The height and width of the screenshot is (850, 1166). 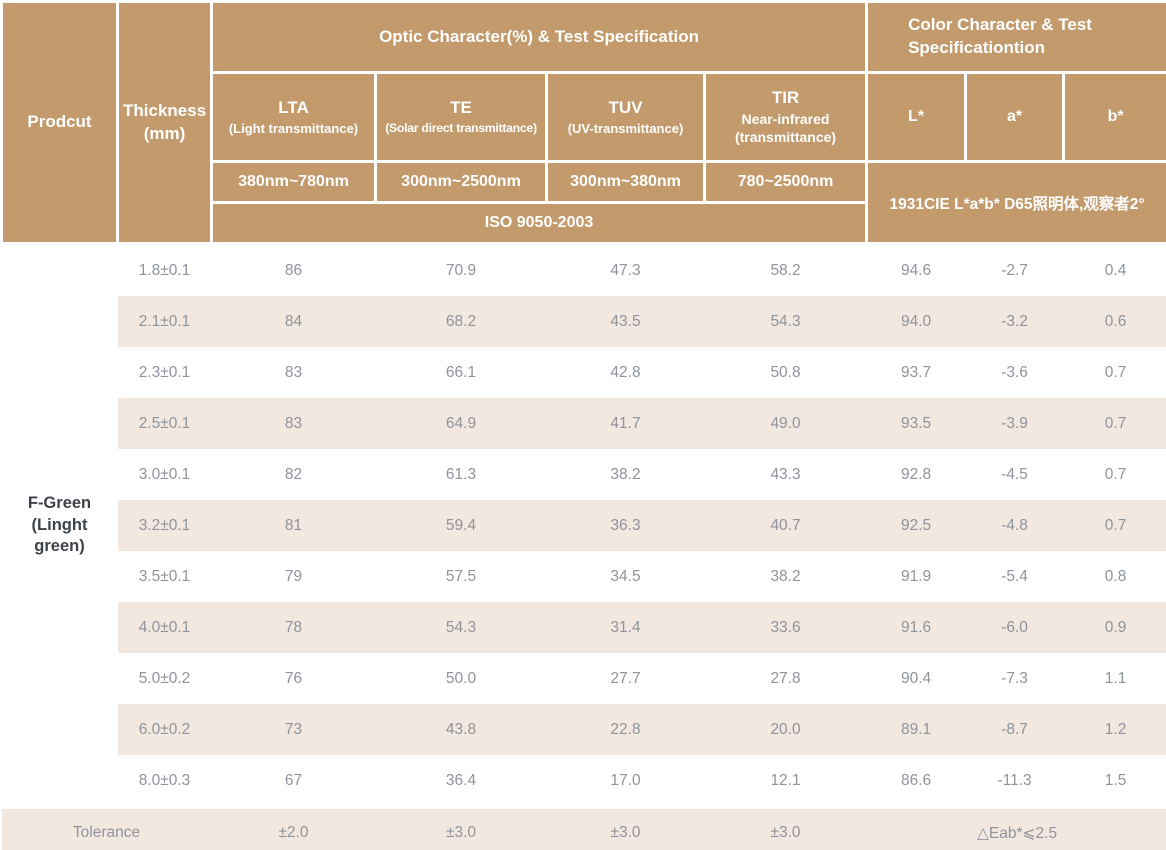 I want to click on optic-group-header: Optic Character(%) & Test Specification, so click(x=539, y=37).